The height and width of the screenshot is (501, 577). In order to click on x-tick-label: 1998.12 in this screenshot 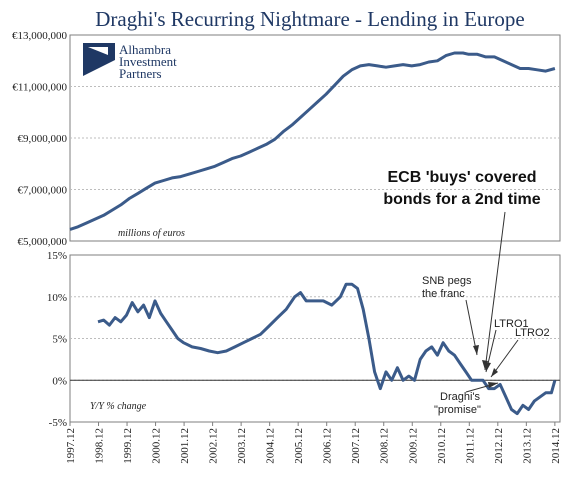, I will do `click(100, 446)`.